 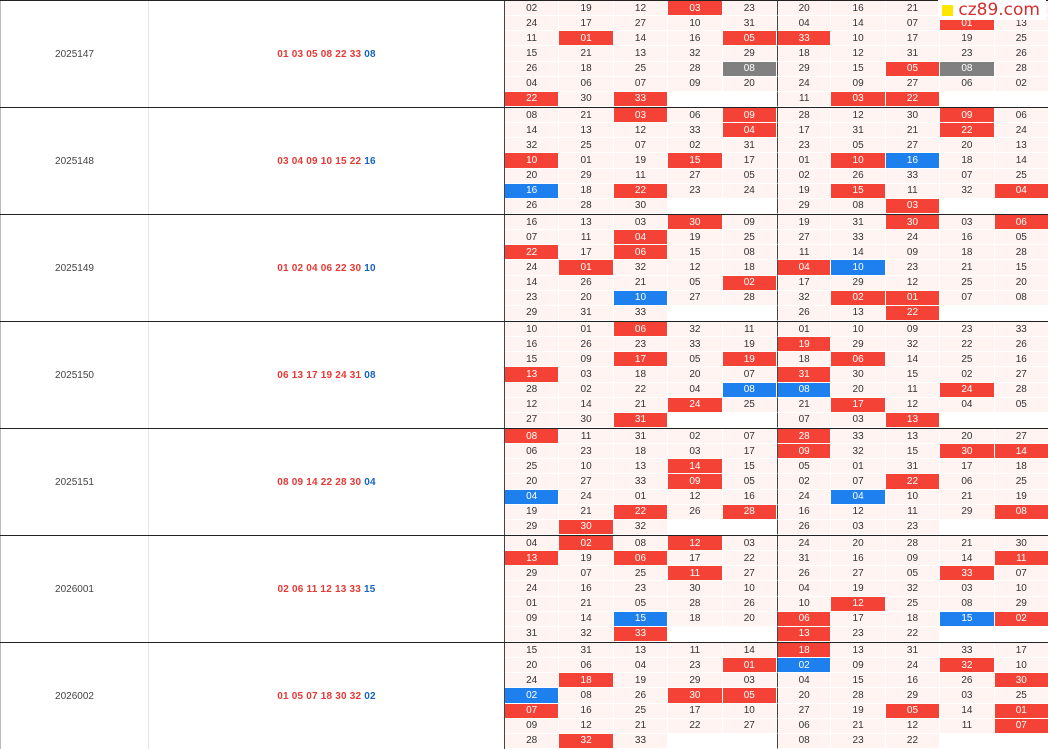 I want to click on grid-cell: 02, so click(x=695, y=146).